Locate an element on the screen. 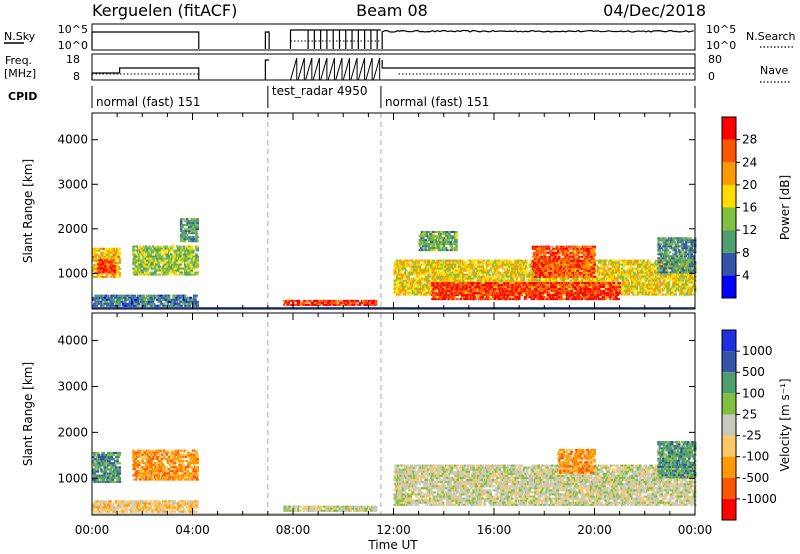 Image resolution: width=800 pixels, height=554 pixels. beam-title: Beam 08 is located at coordinates (392, 10).